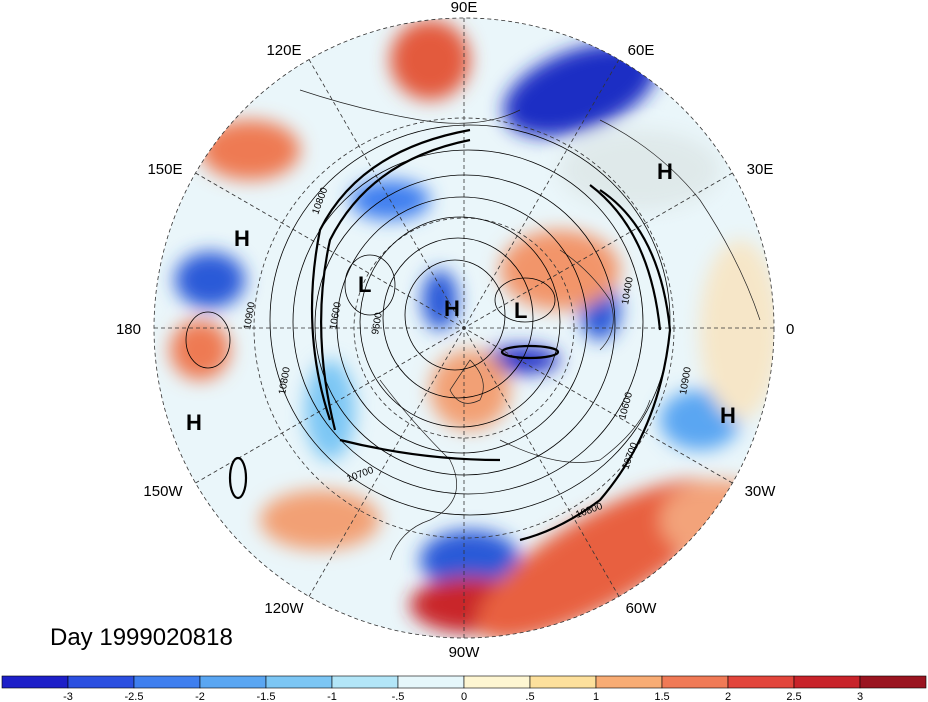  What do you see at coordinates (164, 169) in the screenshot?
I see `lon-label-150e: 150E` at bounding box center [164, 169].